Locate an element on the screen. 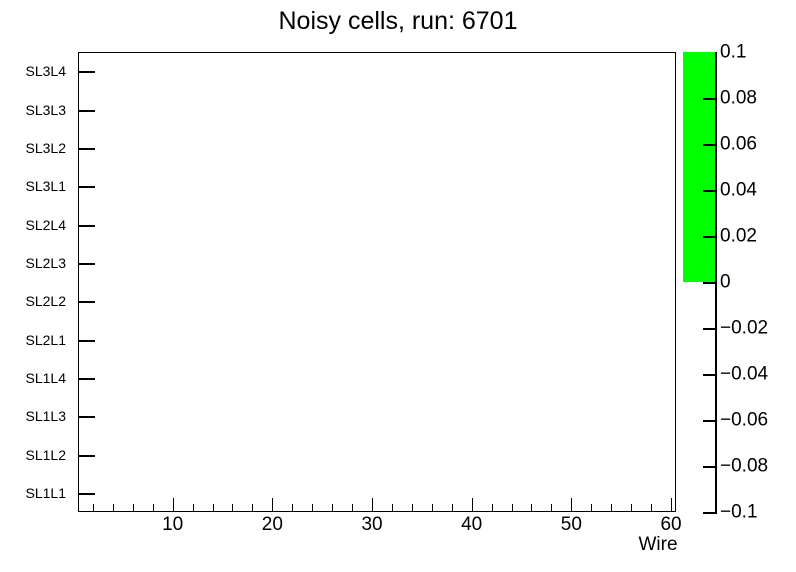  x-axis-label: 10 is located at coordinates (173, 524).